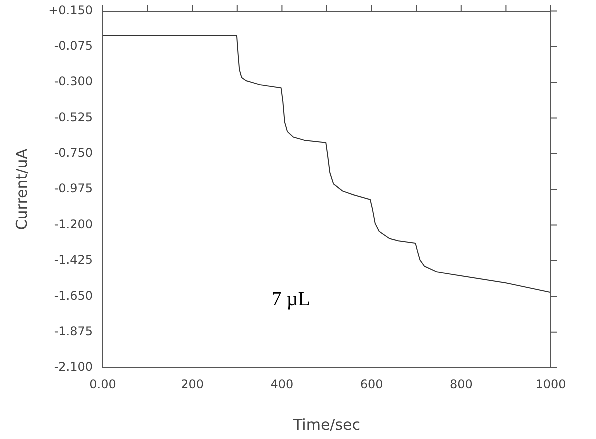  What do you see at coordinates (282, 384) in the screenshot?
I see `x-tick-label: 400` at bounding box center [282, 384].